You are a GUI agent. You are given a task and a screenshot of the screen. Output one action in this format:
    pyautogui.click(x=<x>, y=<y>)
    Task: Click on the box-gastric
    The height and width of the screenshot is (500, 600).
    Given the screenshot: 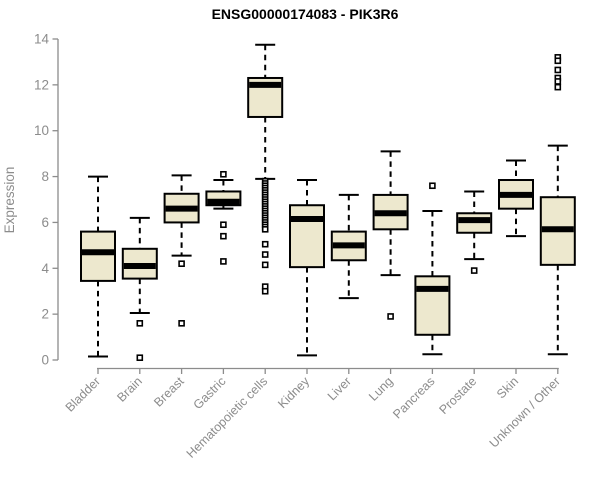 What is the action you would take?
    pyautogui.click(x=223, y=217)
    